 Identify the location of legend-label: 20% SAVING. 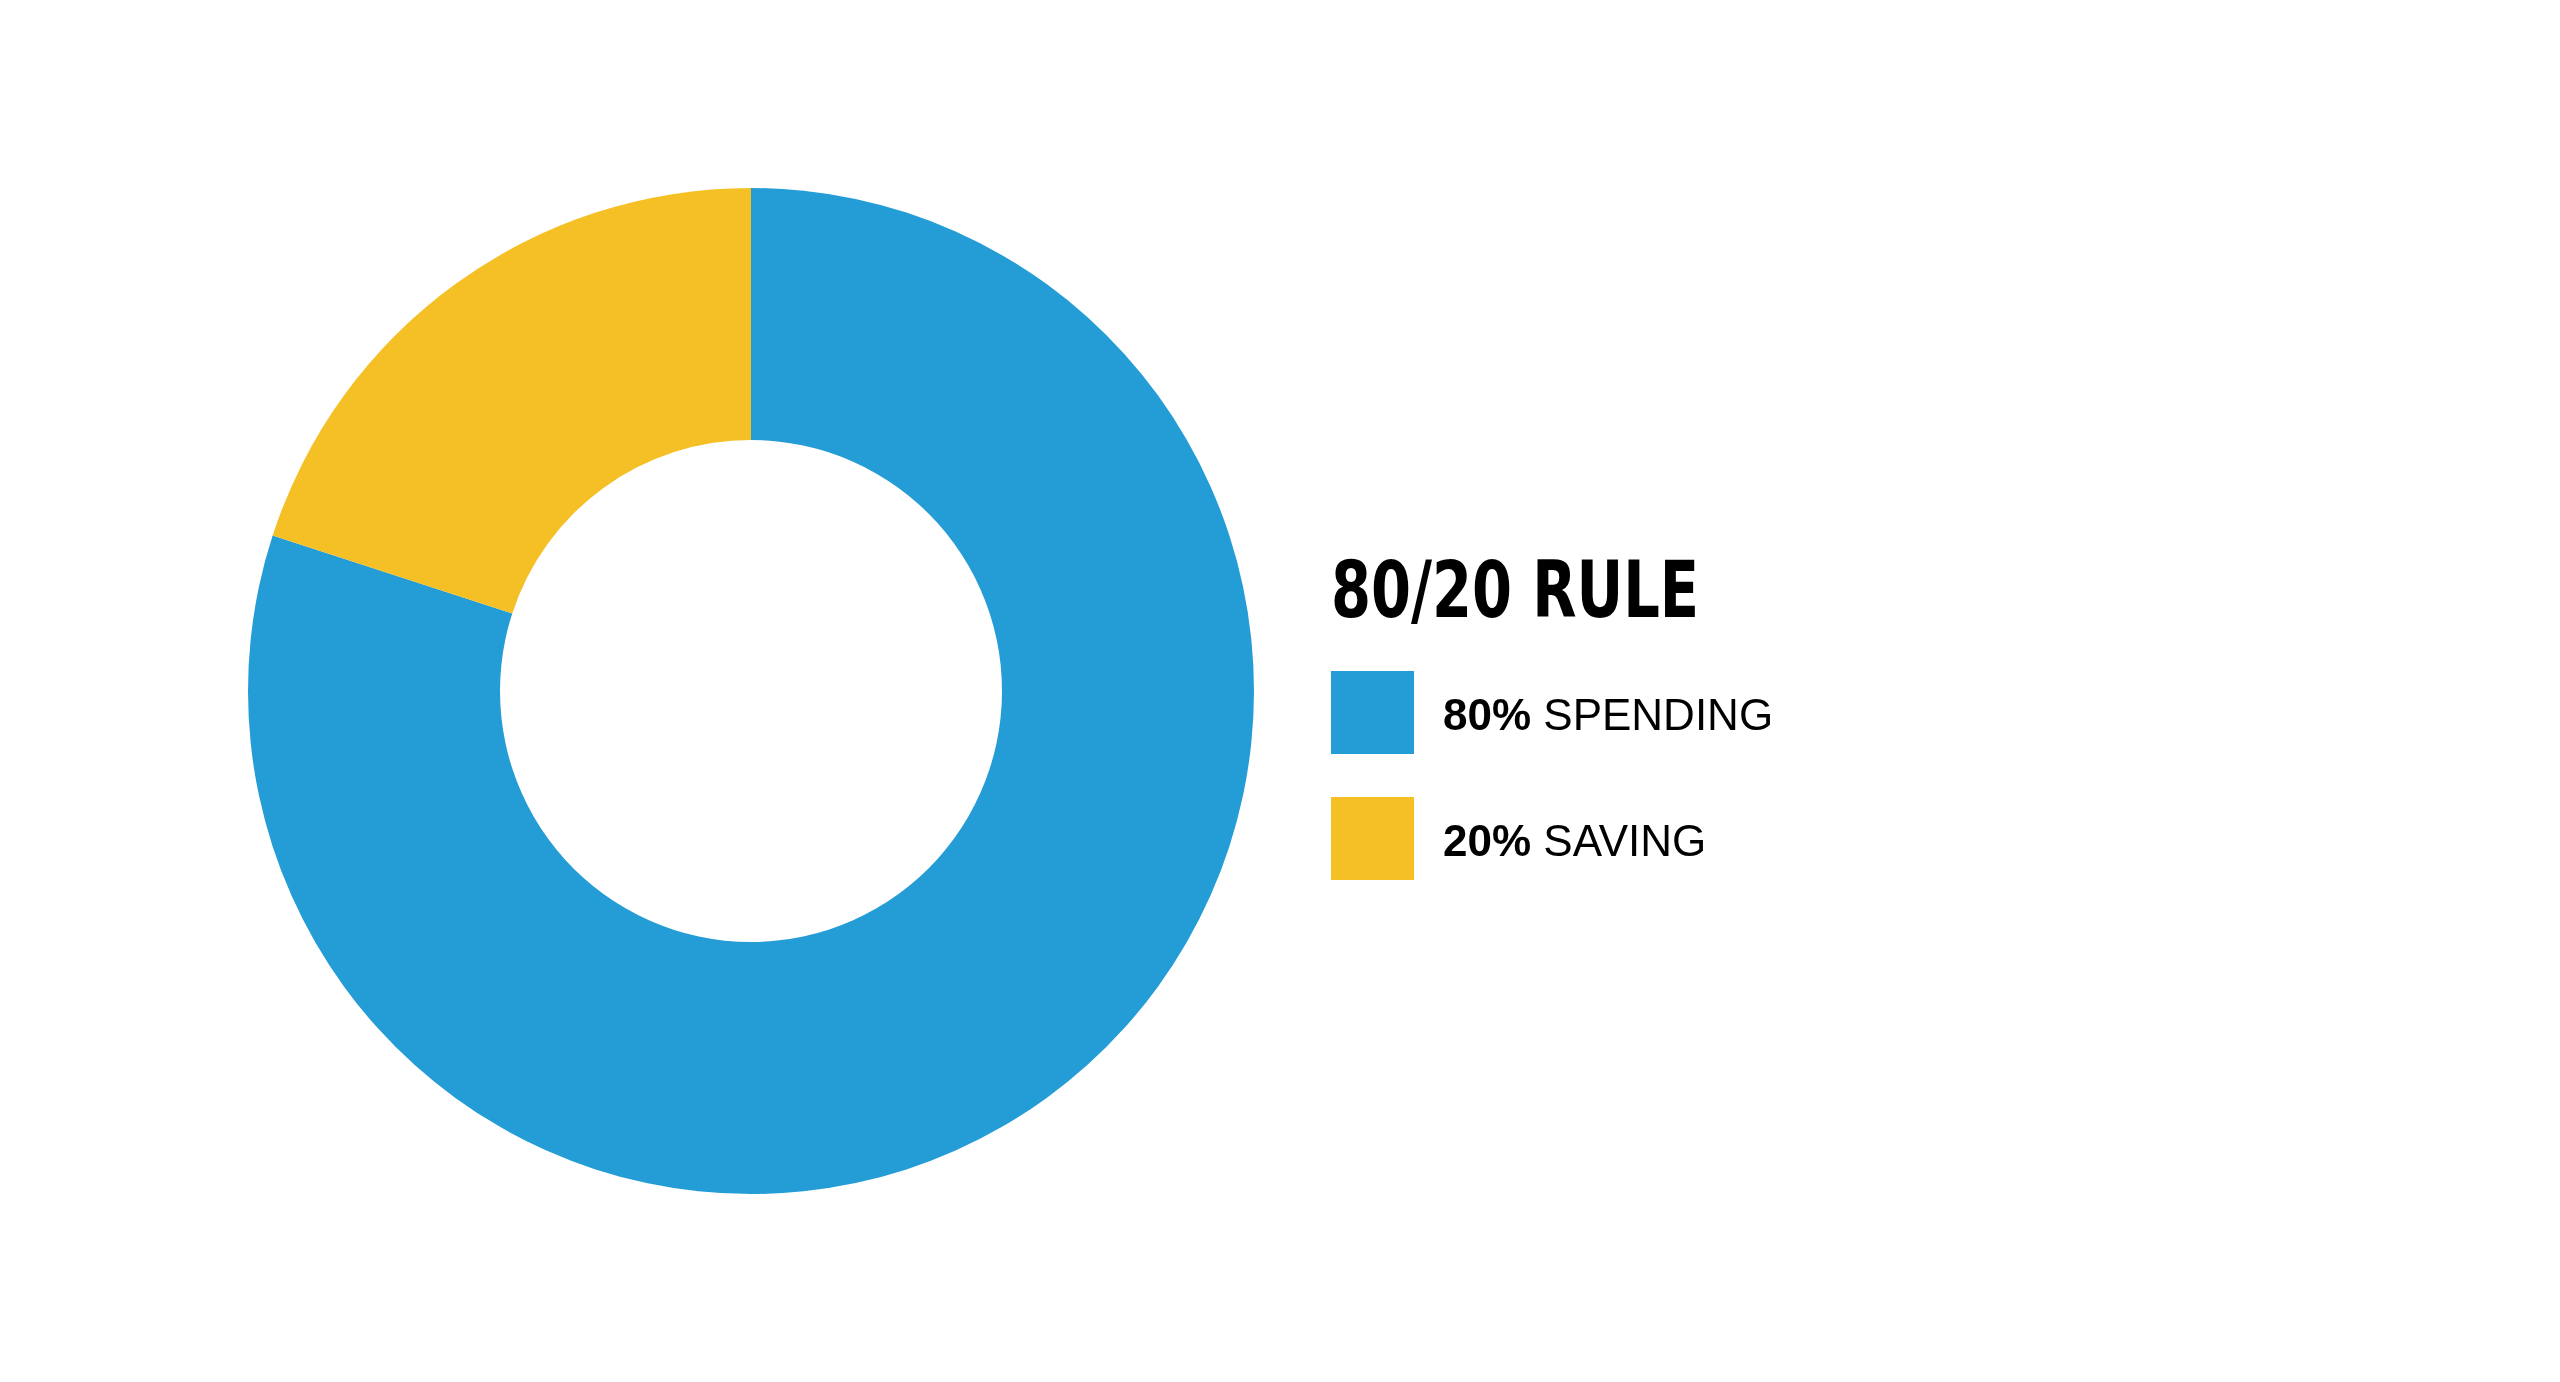
(1575, 840).